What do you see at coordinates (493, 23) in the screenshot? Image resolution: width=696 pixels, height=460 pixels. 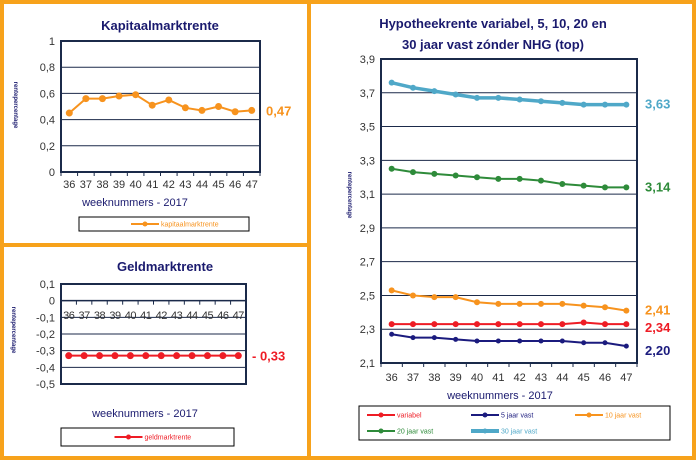 I see `chart-title: Hypotheekrente variabel, 5, 10, 20 en` at bounding box center [493, 23].